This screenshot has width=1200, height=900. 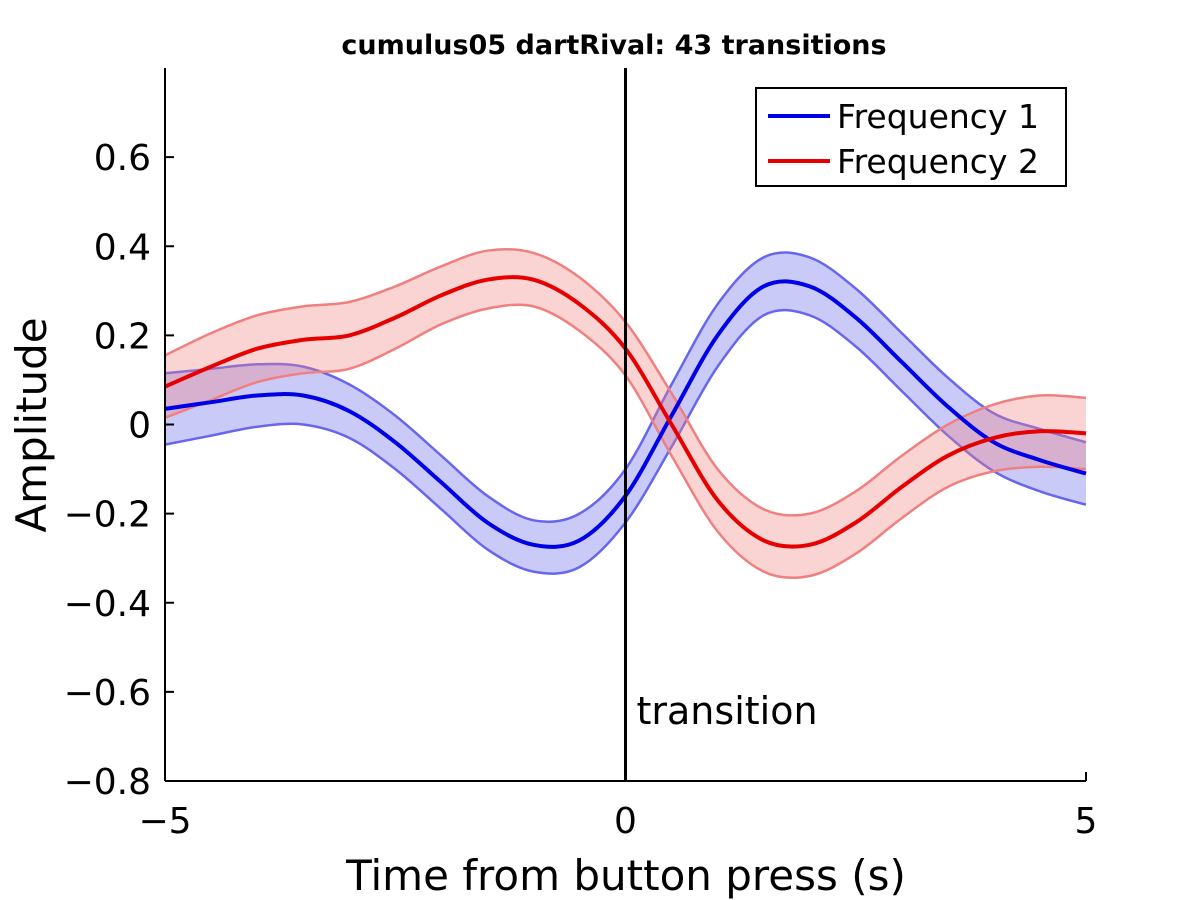 What do you see at coordinates (613, 45) in the screenshot?
I see `chart-title: cumulus05 dartRival: 43 transitions` at bounding box center [613, 45].